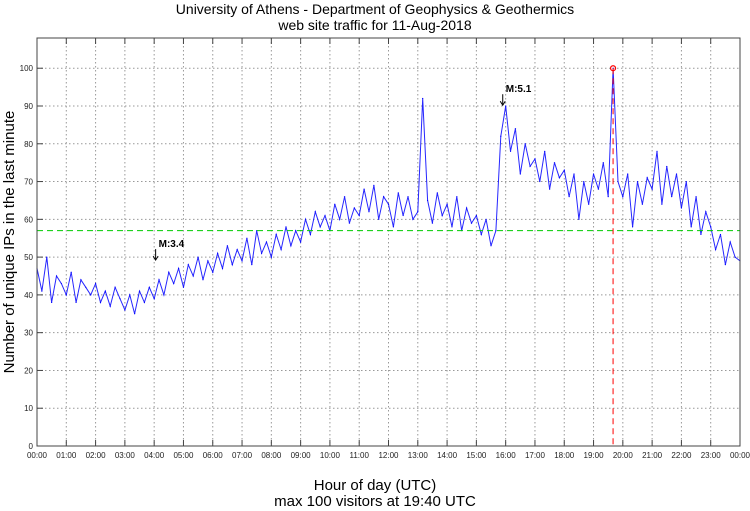 This screenshot has width=750, height=511. I want to click on y-tick-label: 100, so click(27, 68).